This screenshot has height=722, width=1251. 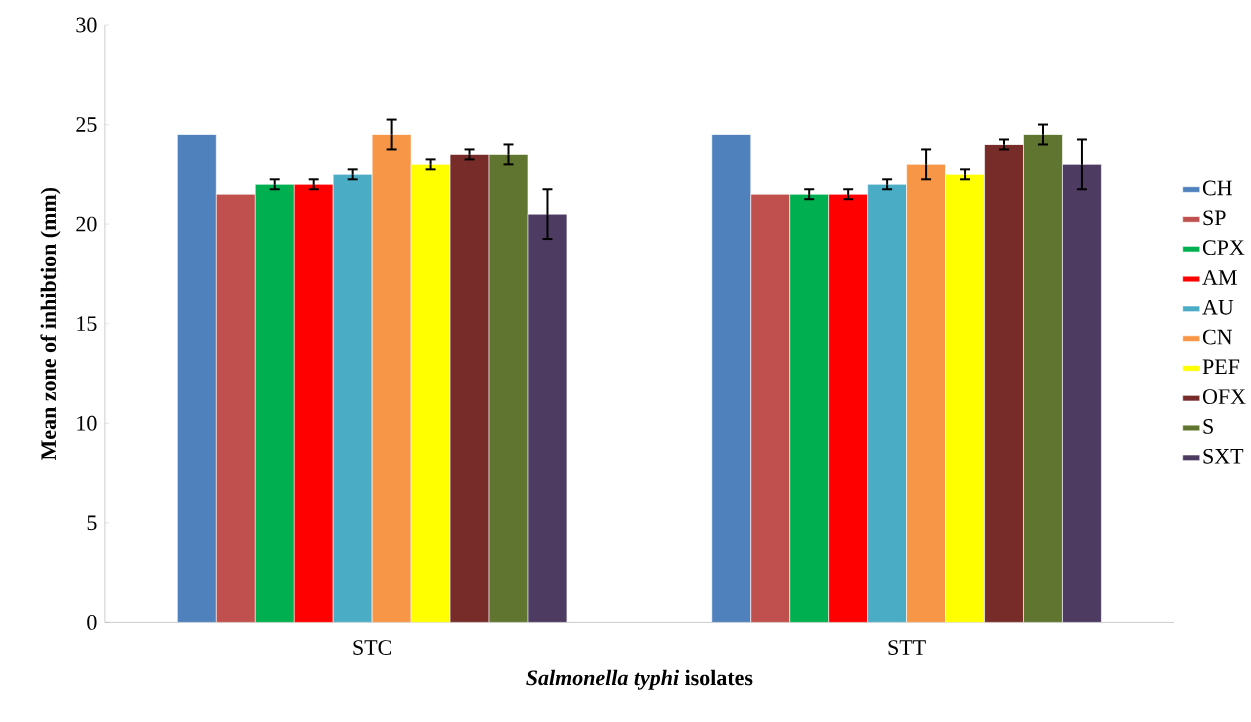 I want to click on y-tick-label: 0, so click(x=92, y=622).